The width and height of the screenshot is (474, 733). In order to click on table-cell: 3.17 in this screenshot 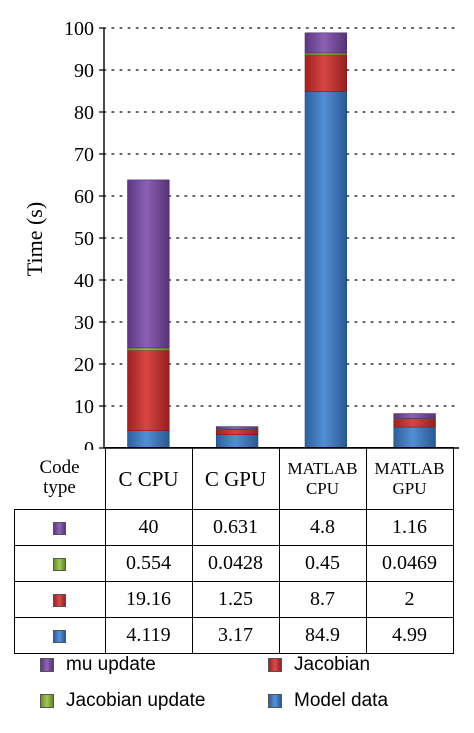, I will do `click(235, 635)`.